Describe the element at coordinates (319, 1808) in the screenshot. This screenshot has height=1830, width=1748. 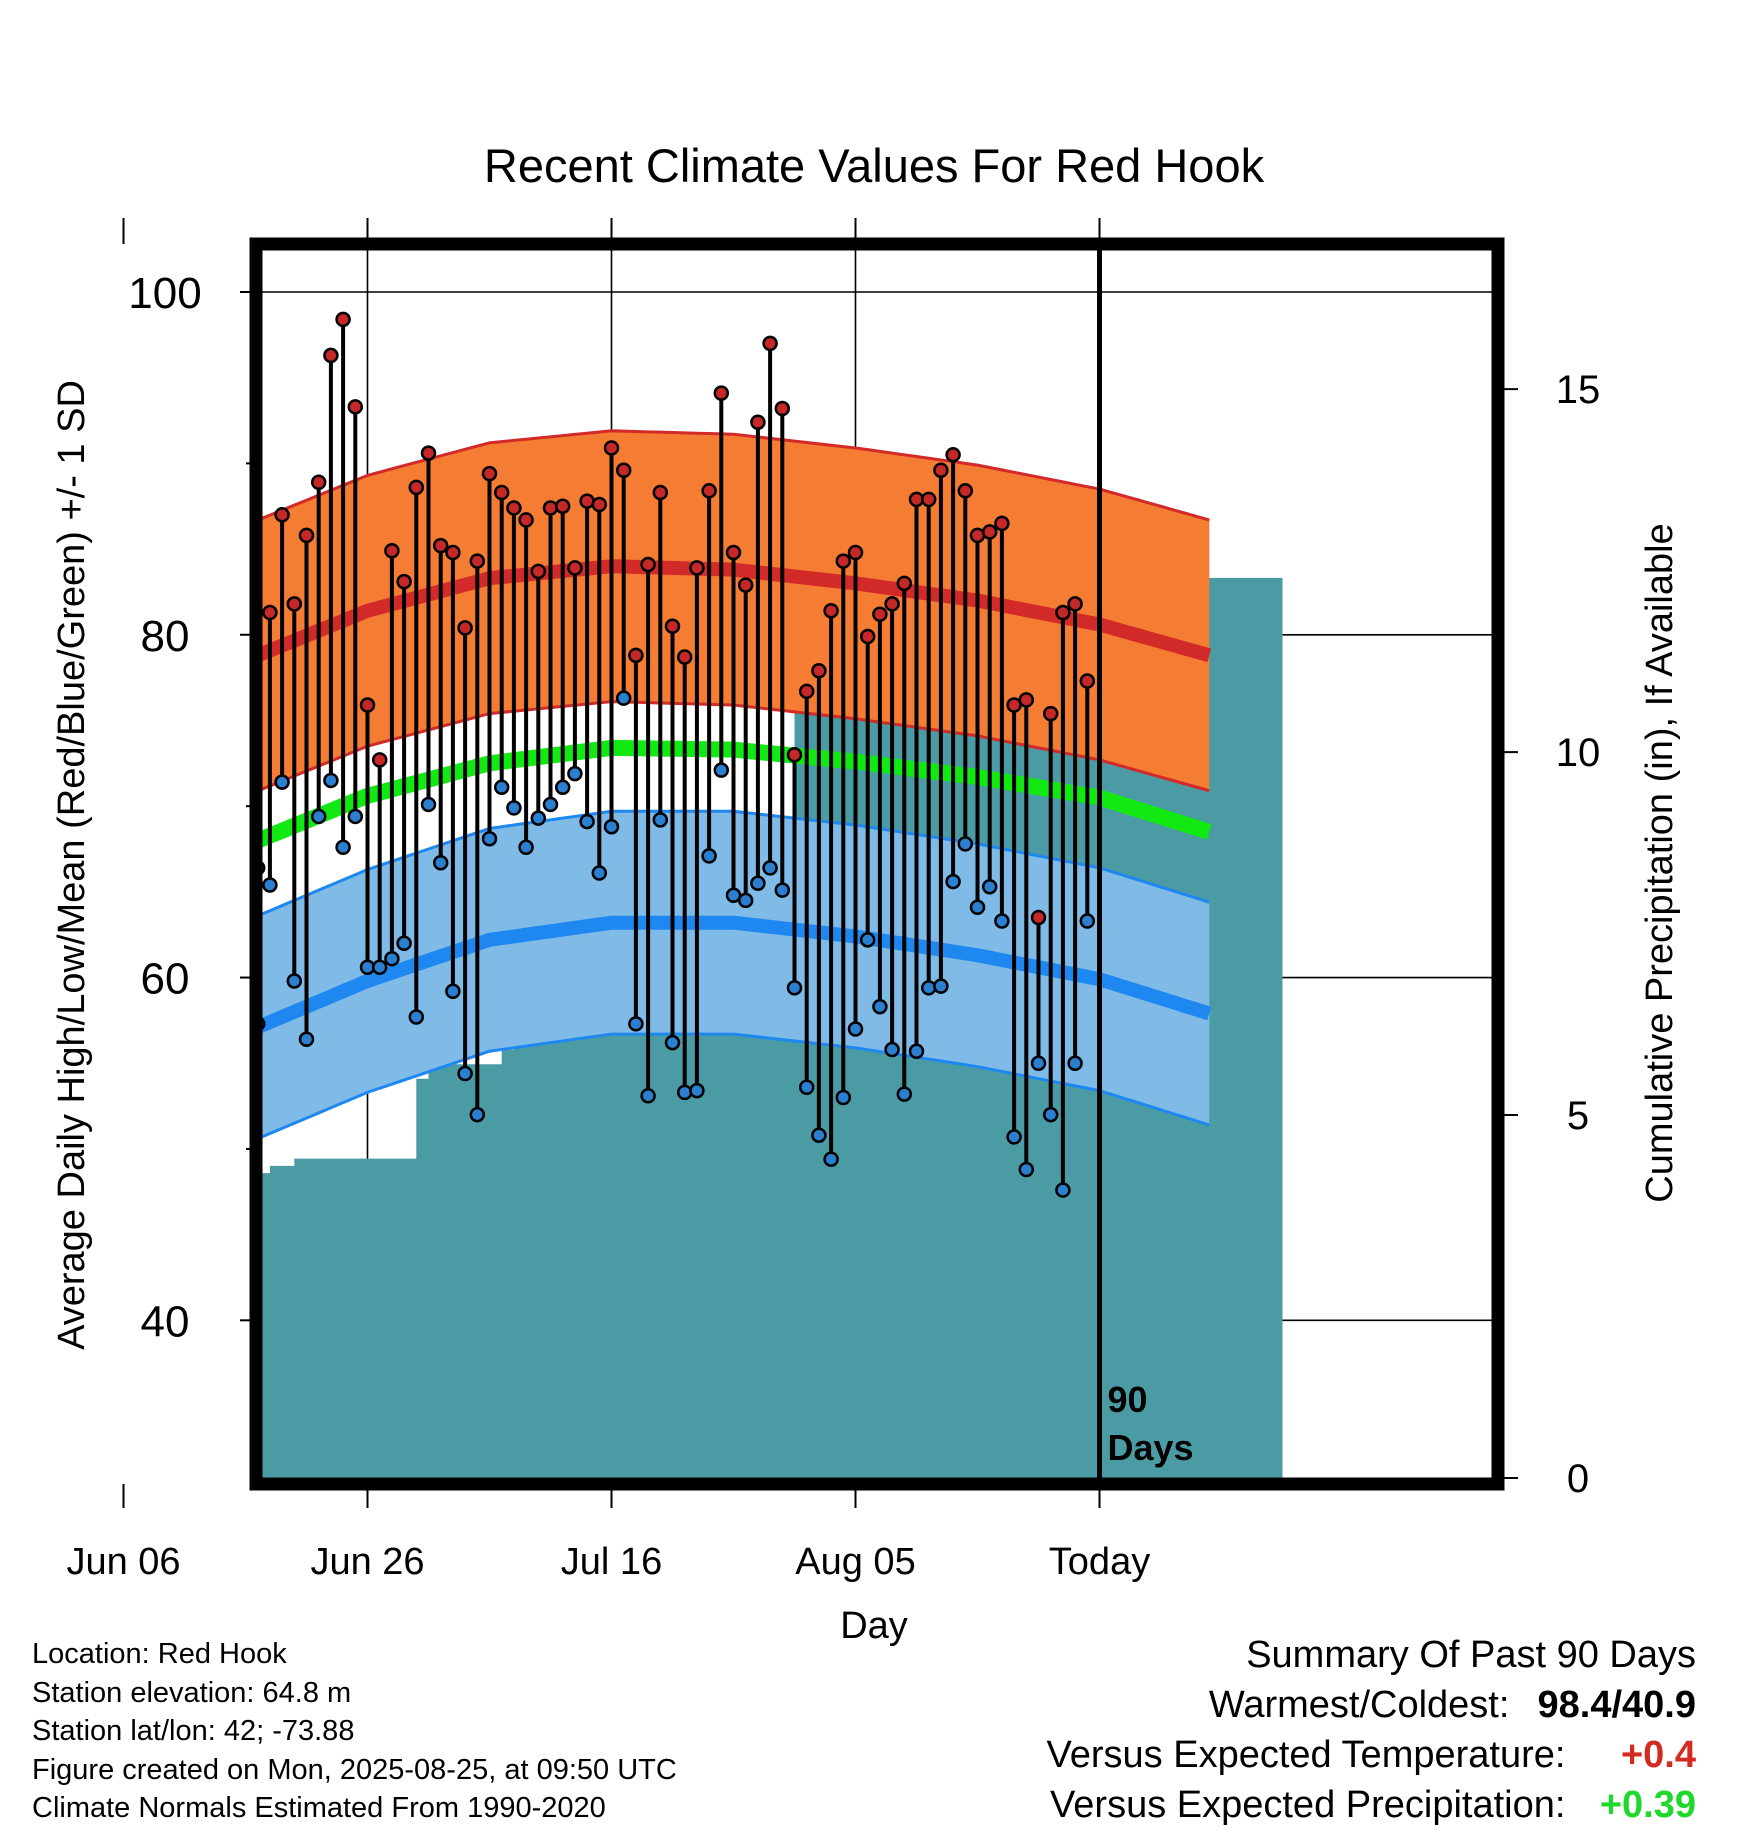
I see `normals-text: Climate Normals Estimated From 1990-2020` at that location.